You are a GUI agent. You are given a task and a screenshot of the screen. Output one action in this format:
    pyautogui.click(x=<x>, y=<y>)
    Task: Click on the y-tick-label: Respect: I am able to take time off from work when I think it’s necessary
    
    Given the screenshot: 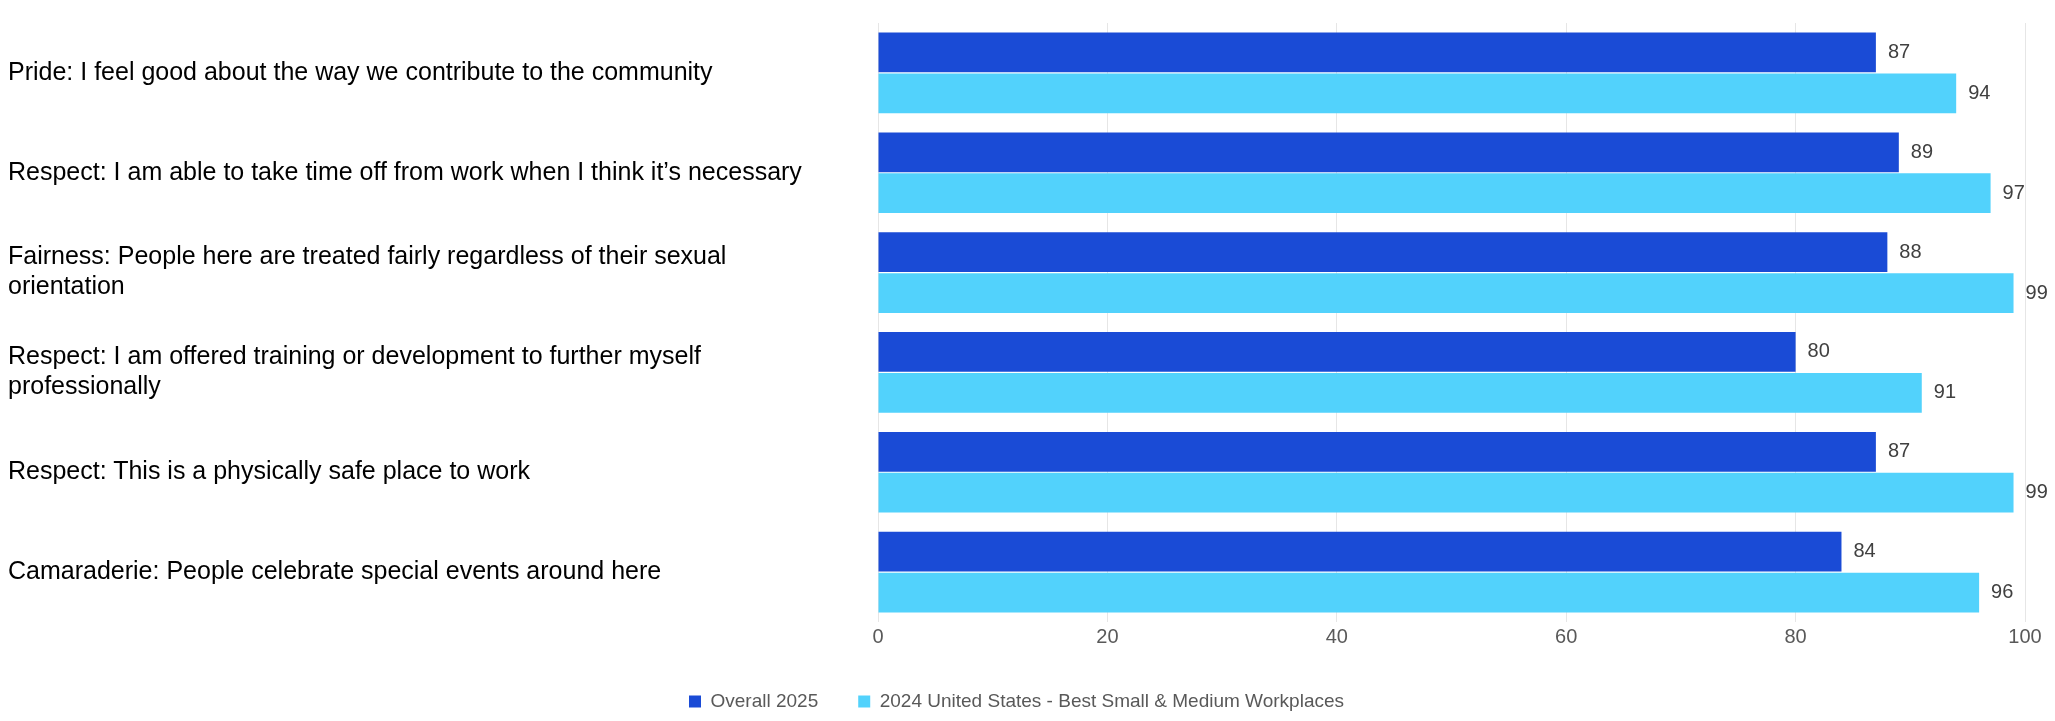 What is the action you would take?
    pyautogui.click(x=405, y=170)
    